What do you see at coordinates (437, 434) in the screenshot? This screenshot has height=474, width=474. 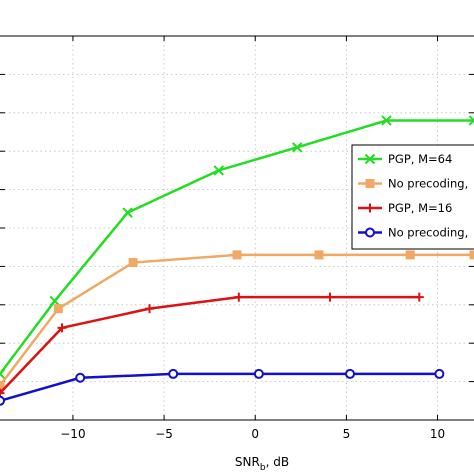 I see `x-tick-label: 10` at bounding box center [437, 434].